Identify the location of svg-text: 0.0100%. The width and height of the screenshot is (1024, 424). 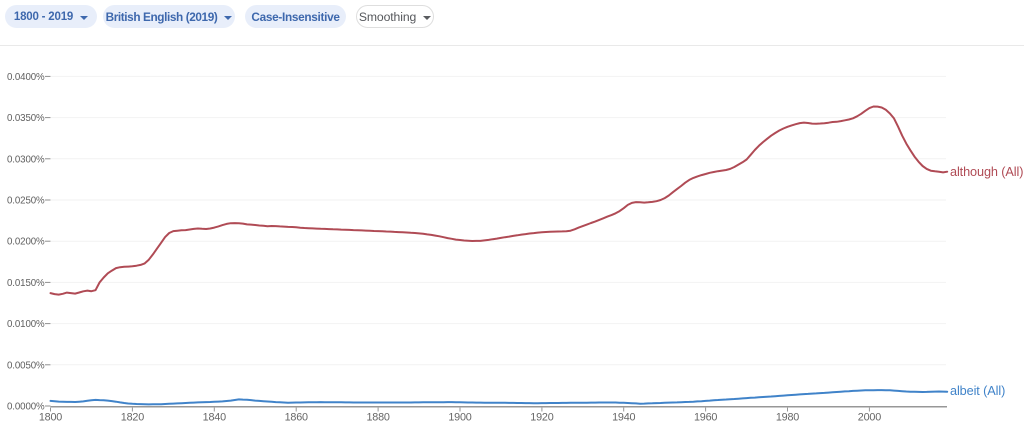
(26, 324).